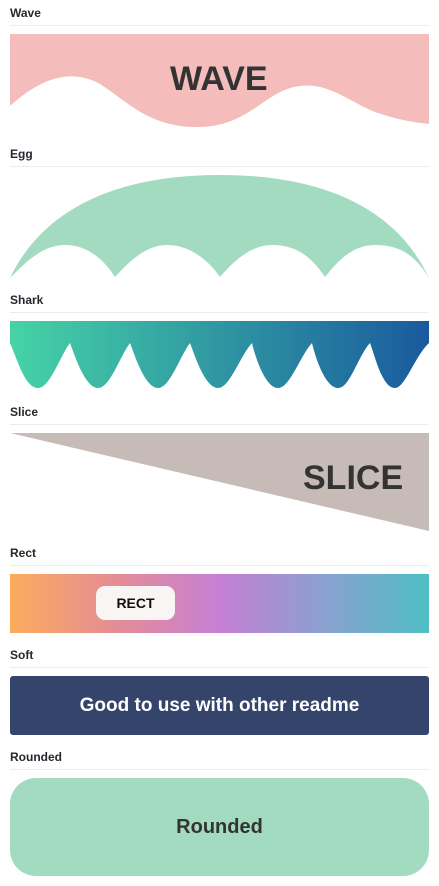  I want to click on rounded-banner: Rounded, so click(219, 827).